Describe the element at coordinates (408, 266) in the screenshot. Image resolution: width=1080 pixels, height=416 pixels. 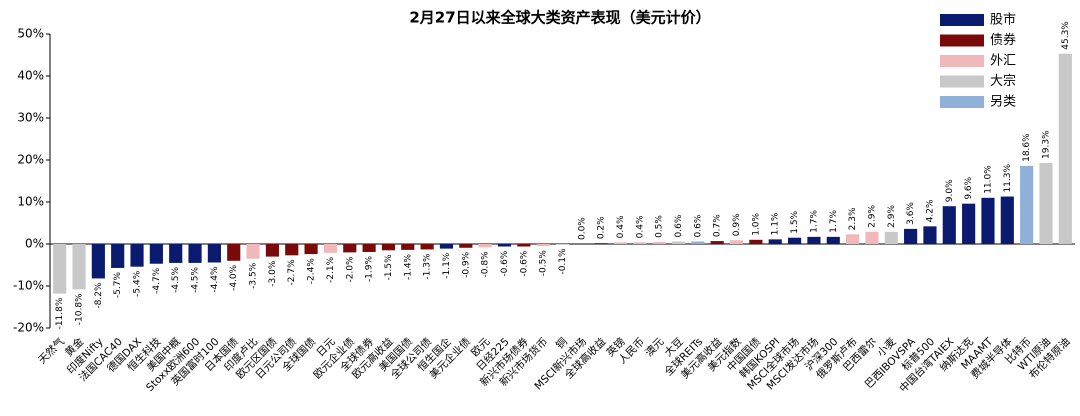
I see `value-label: -1.4%` at that location.